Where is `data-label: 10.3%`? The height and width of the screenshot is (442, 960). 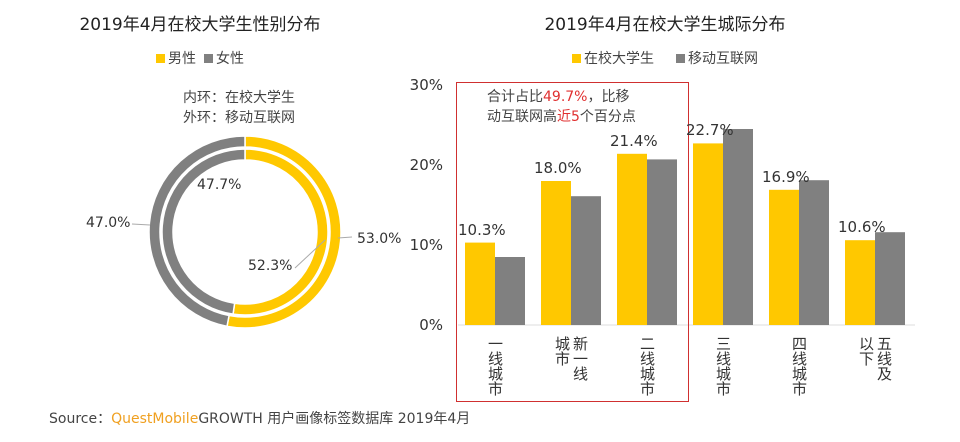 data-label: 10.3% is located at coordinates (482, 229).